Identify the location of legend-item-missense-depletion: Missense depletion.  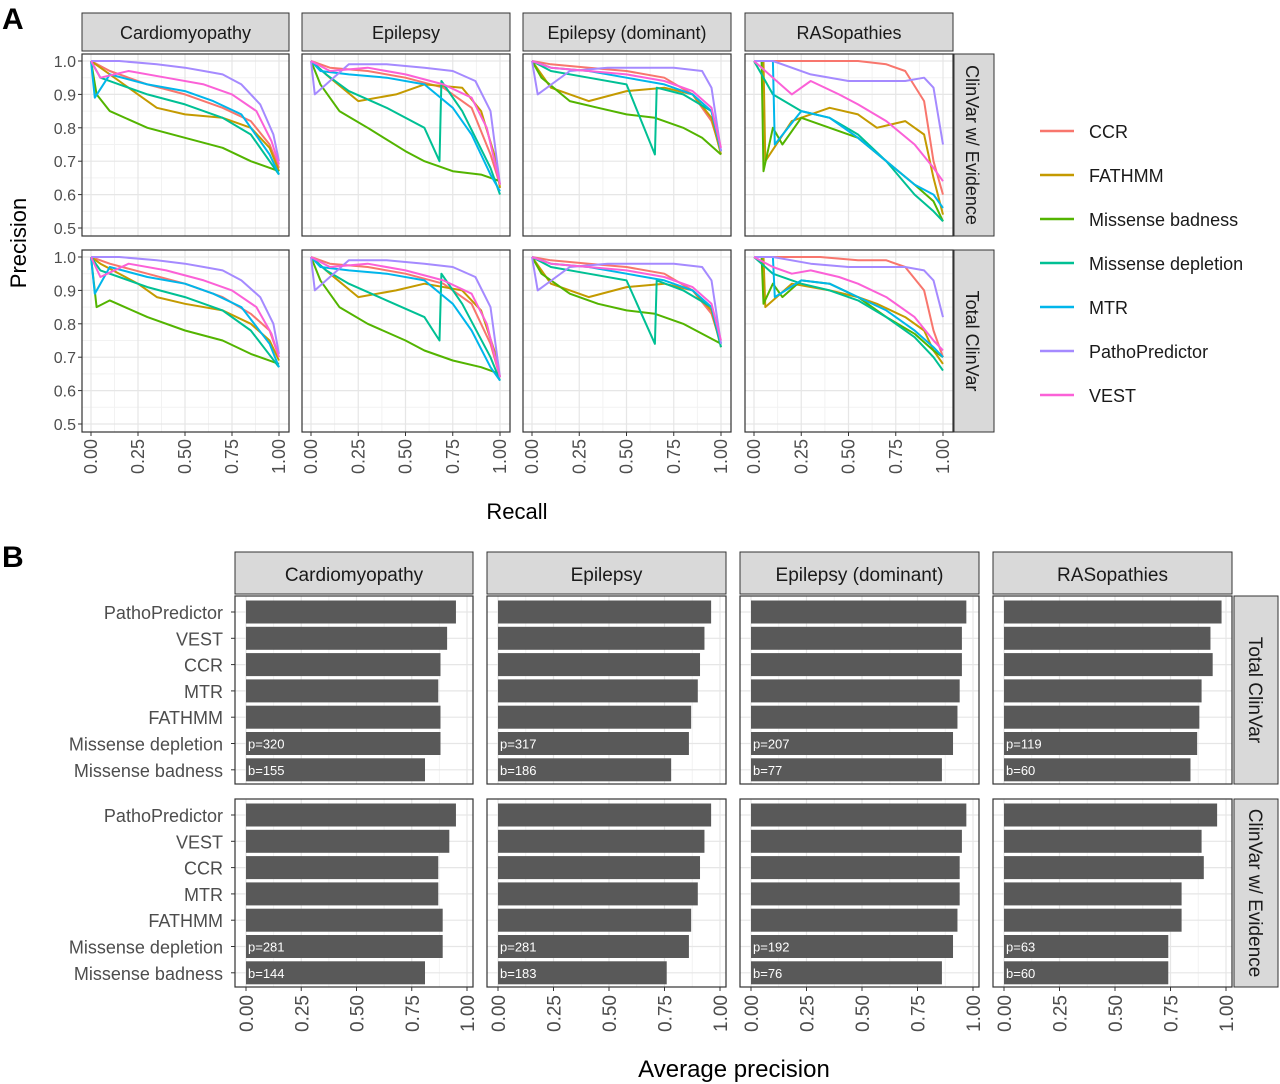
(1141, 264).